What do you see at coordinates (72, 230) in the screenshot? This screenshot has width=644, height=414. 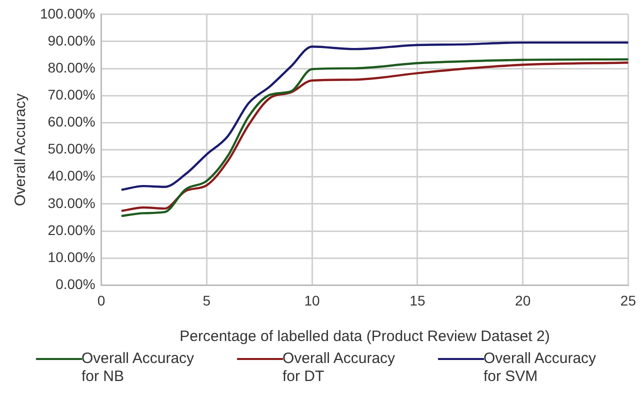 I see `y-tick-label: 20.00%` at bounding box center [72, 230].